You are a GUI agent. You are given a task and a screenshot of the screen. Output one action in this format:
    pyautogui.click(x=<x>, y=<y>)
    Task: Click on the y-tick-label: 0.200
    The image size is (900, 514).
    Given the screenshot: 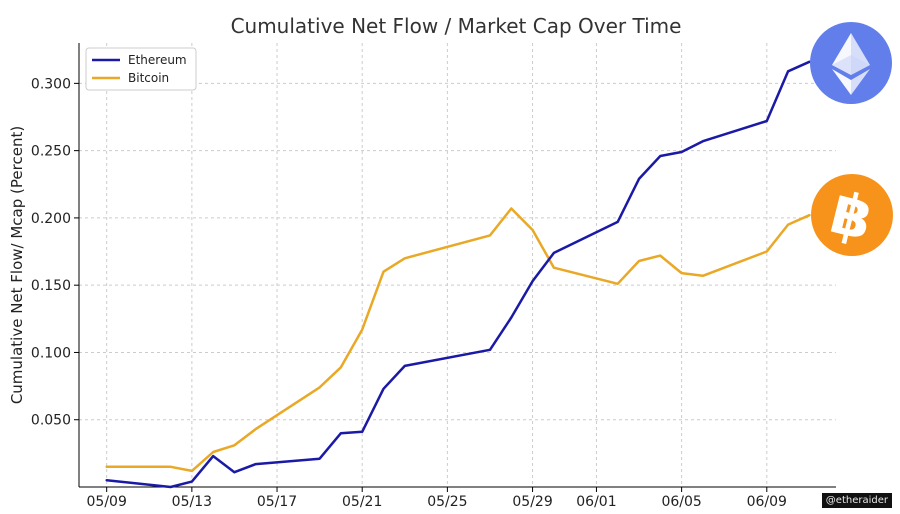 What is the action you would take?
    pyautogui.click(x=51, y=219)
    